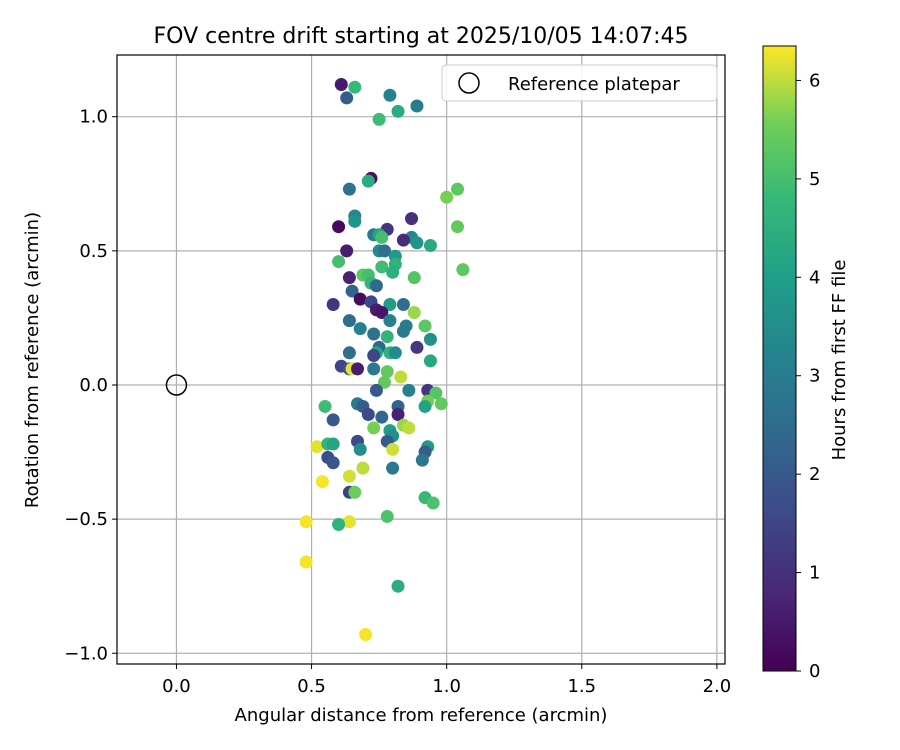 This screenshot has width=900, height=750. I want to click on y-tick-label: −1.0, so click(86, 653).